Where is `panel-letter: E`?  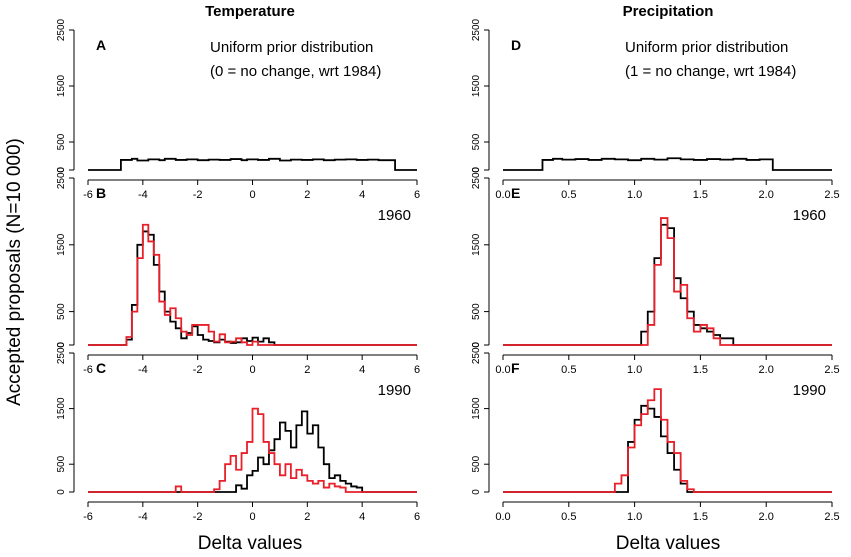 panel-letter: E is located at coordinates (515, 193).